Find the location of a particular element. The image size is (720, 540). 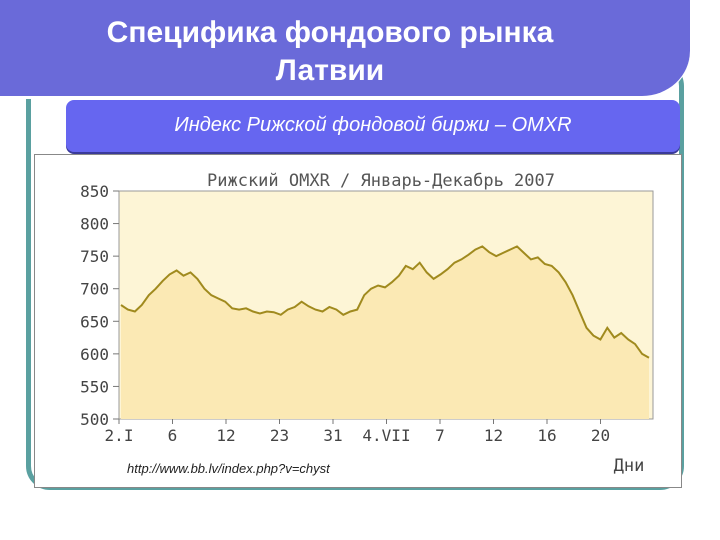

y-tick-label: 550 is located at coordinates (94, 386).